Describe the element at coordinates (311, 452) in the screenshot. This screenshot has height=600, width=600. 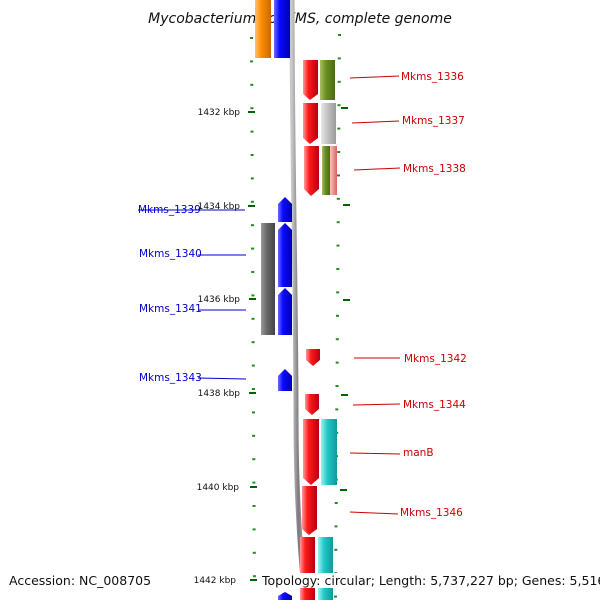
I see `cds-arrow-manb` at that location.